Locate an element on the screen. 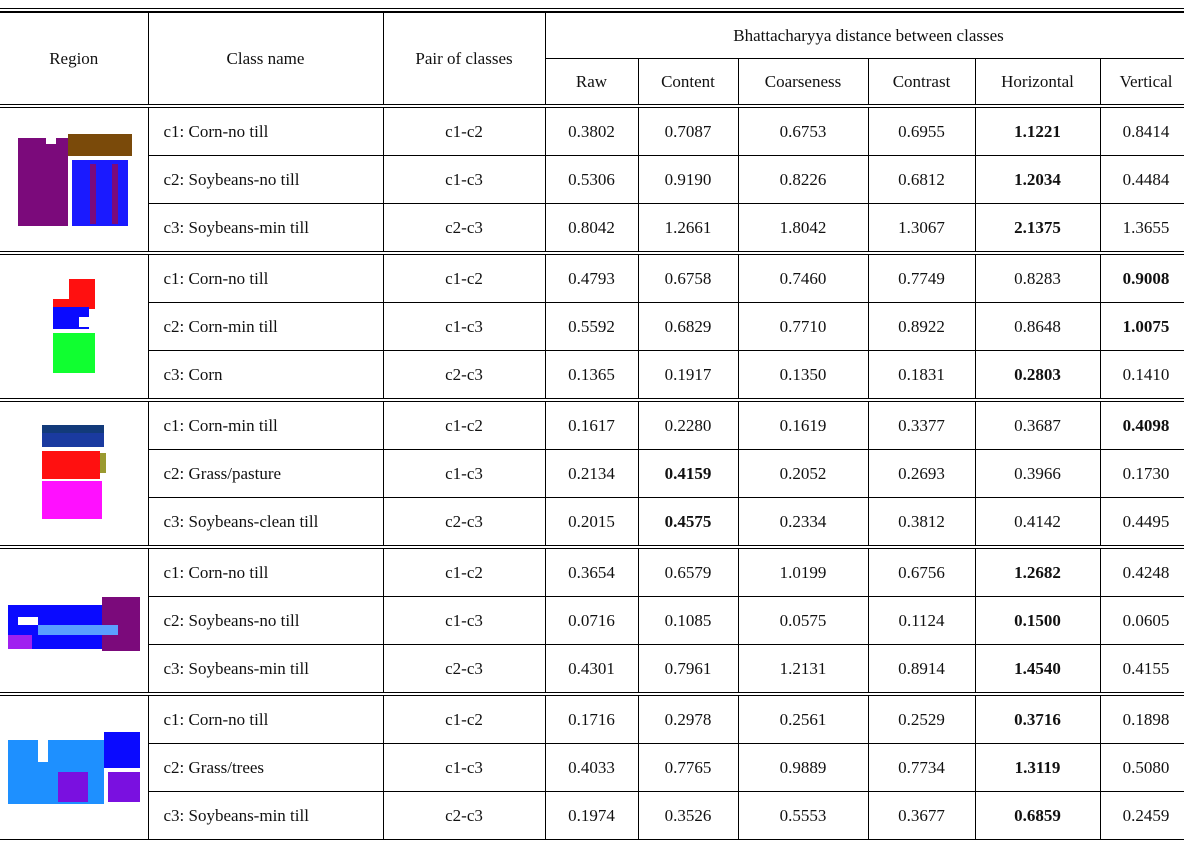  distance-cell: 0.7765 is located at coordinates (688, 767).